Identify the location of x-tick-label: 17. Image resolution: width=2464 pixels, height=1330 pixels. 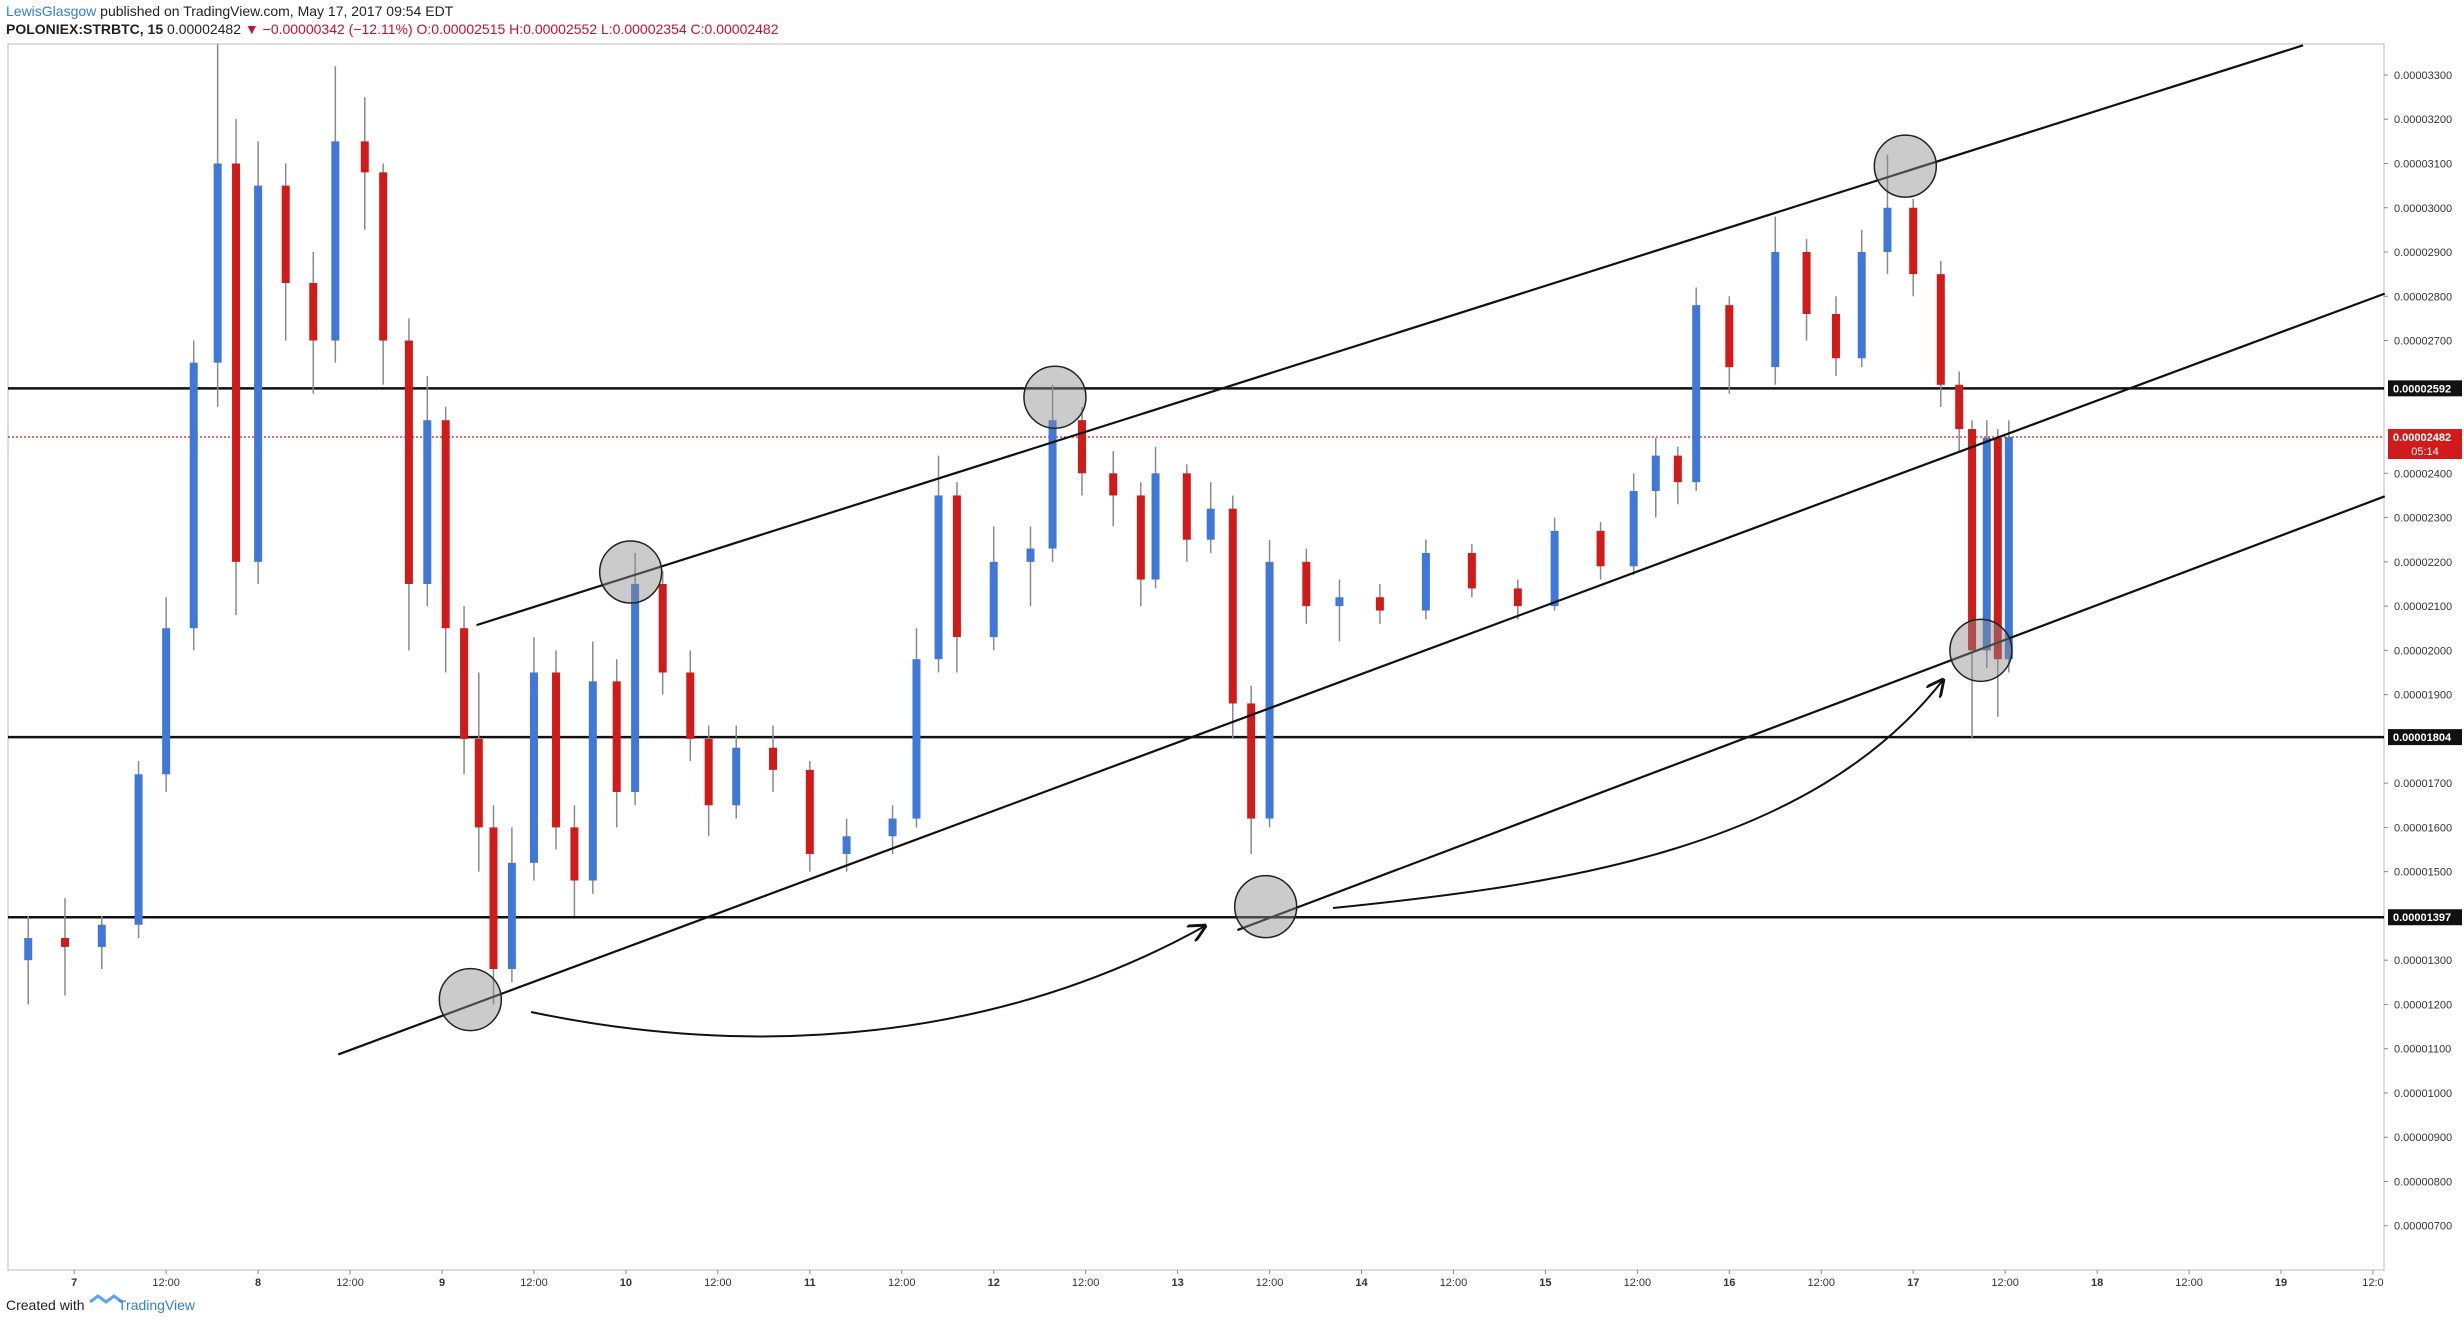
(1913, 1283).